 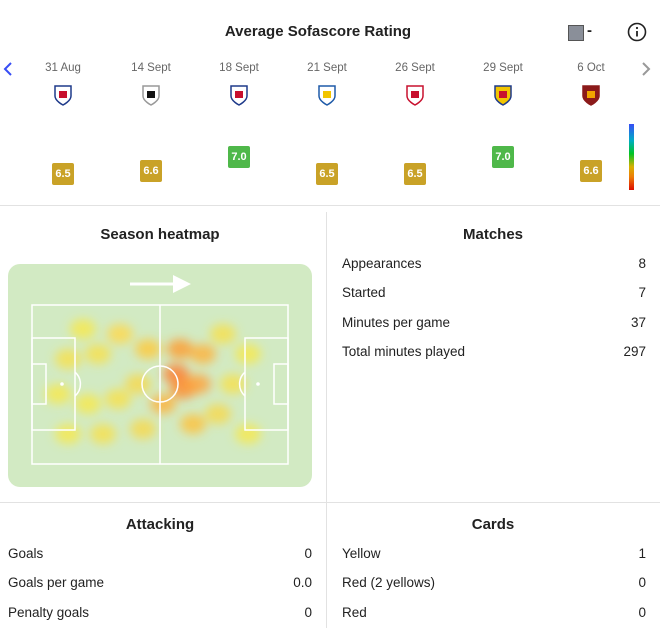 What do you see at coordinates (642, 553) in the screenshot?
I see `stat-value: 1` at bounding box center [642, 553].